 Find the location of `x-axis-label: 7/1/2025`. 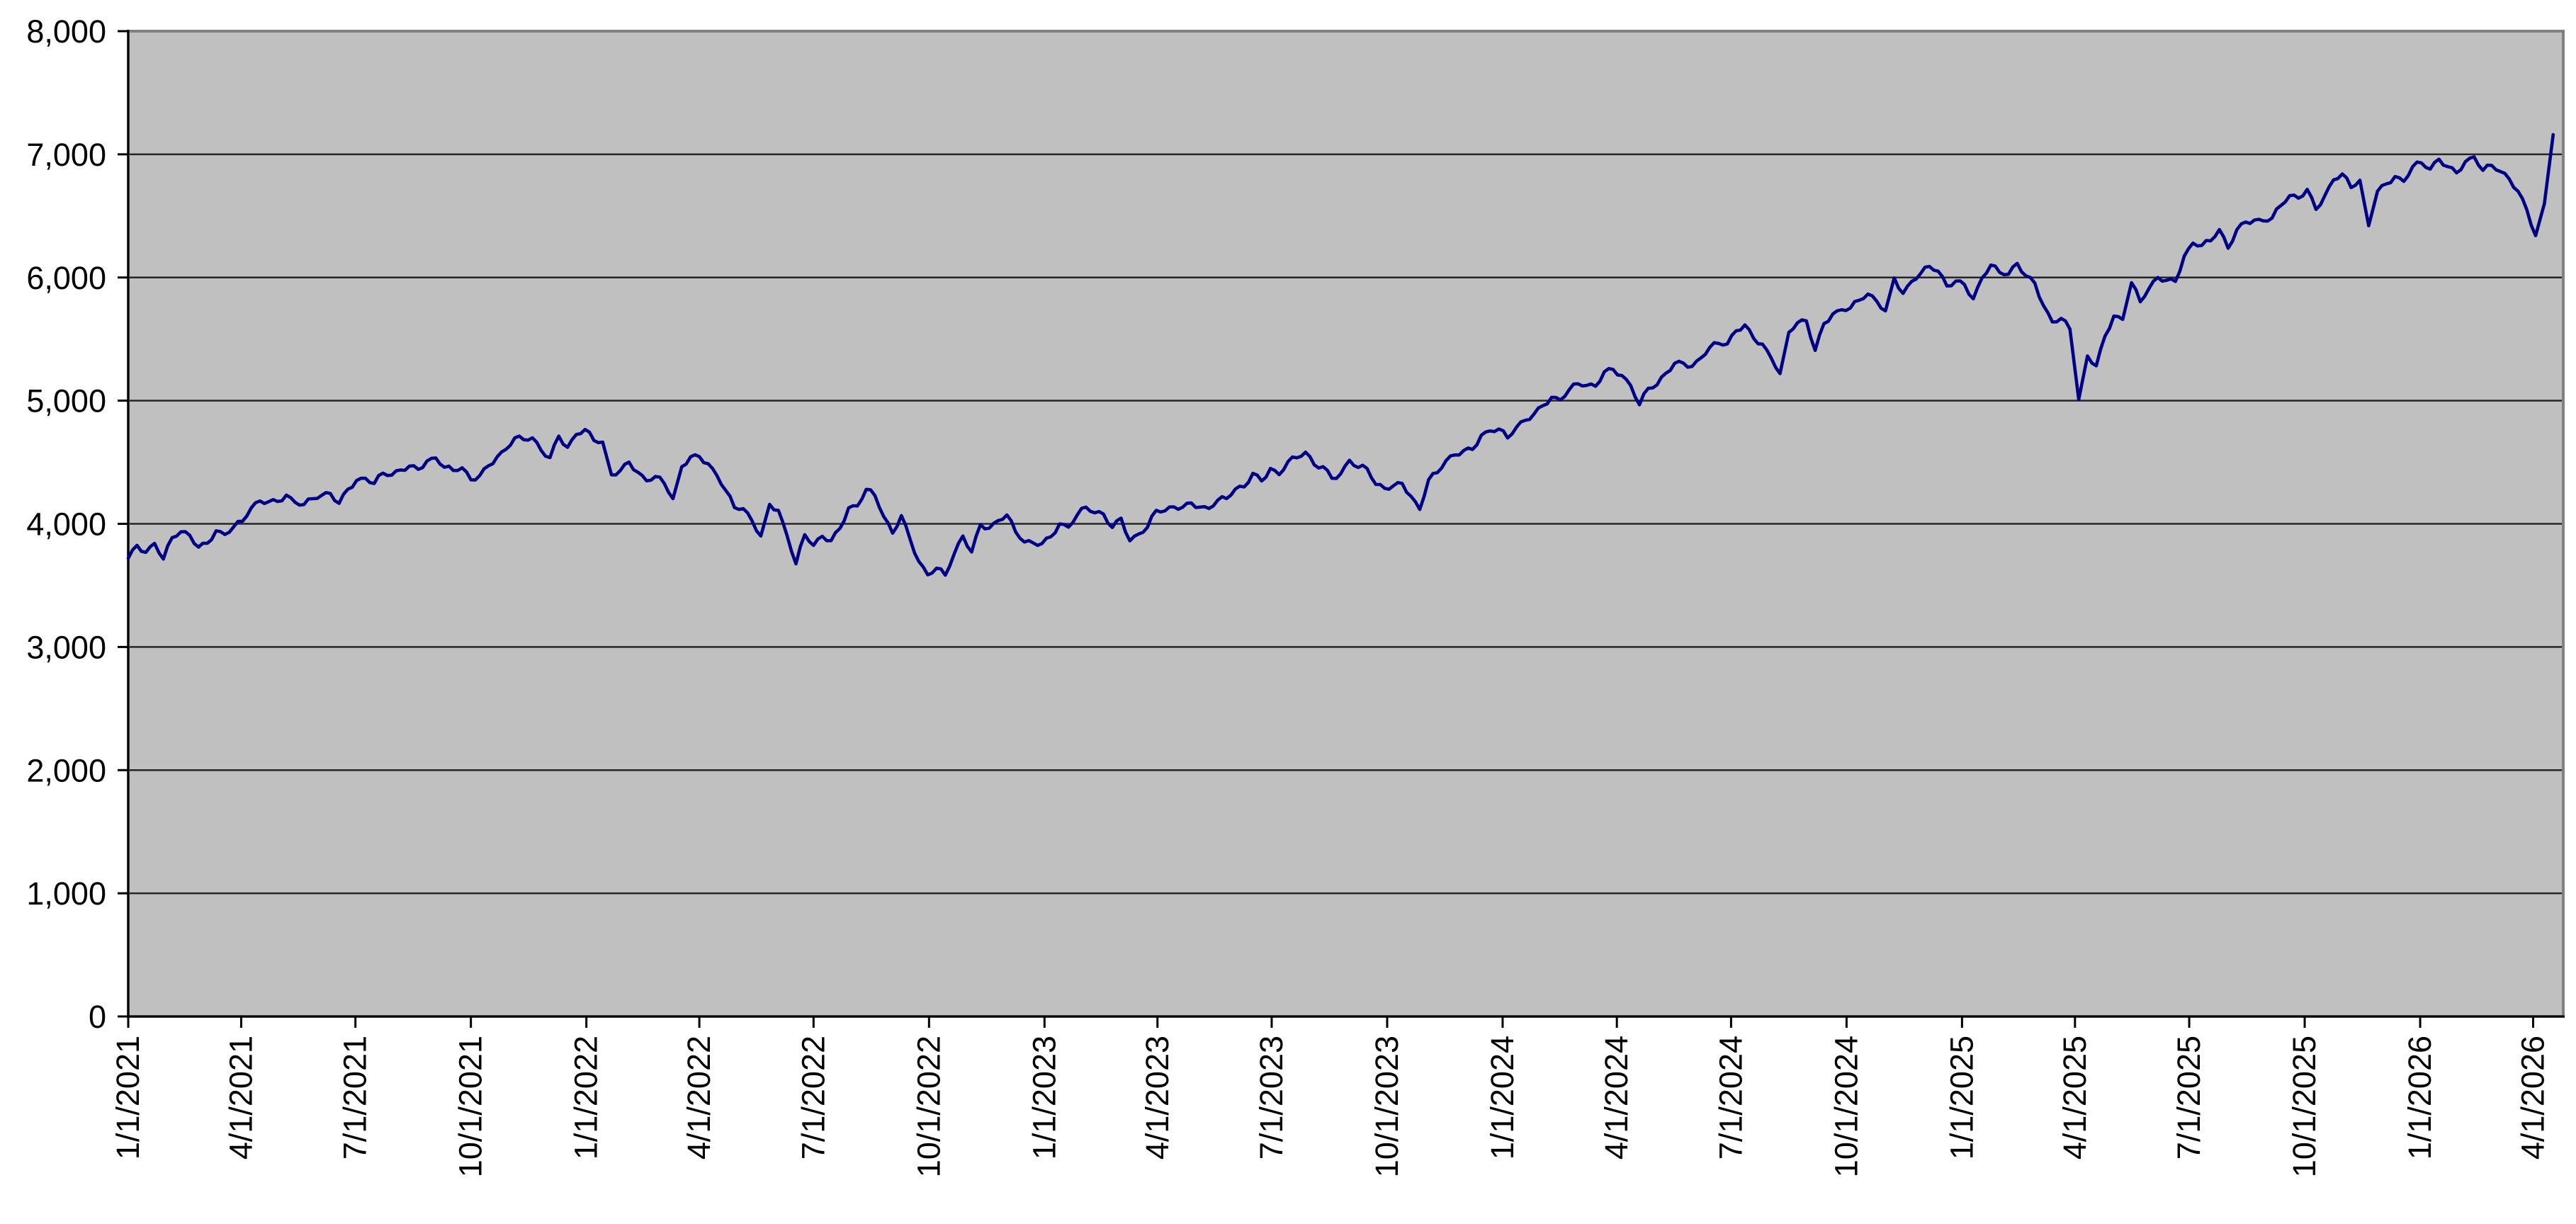

x-axis-label: 7/1/2025 is located at coordinates (2189, 1098).